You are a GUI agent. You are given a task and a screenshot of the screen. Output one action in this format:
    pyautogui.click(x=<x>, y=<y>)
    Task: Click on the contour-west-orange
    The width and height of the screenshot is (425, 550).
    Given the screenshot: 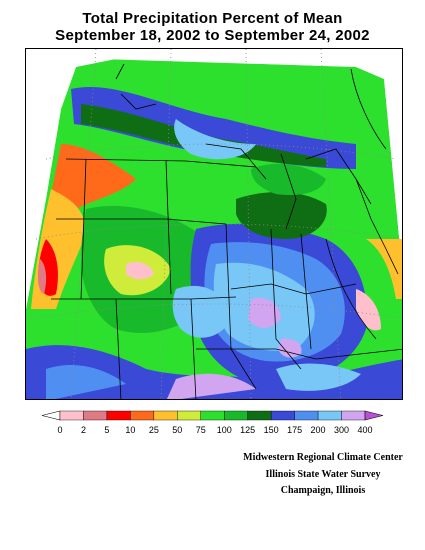 What is the action you would take?
    pyautogui.click(x=86, y=211)
    